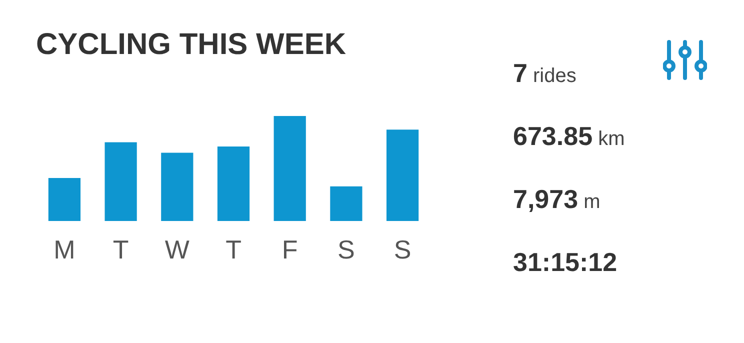  What do you see at coordinates (177, 249) in the screenshot?
I see `x-tick-label: W` at bounding box center [177, 249].